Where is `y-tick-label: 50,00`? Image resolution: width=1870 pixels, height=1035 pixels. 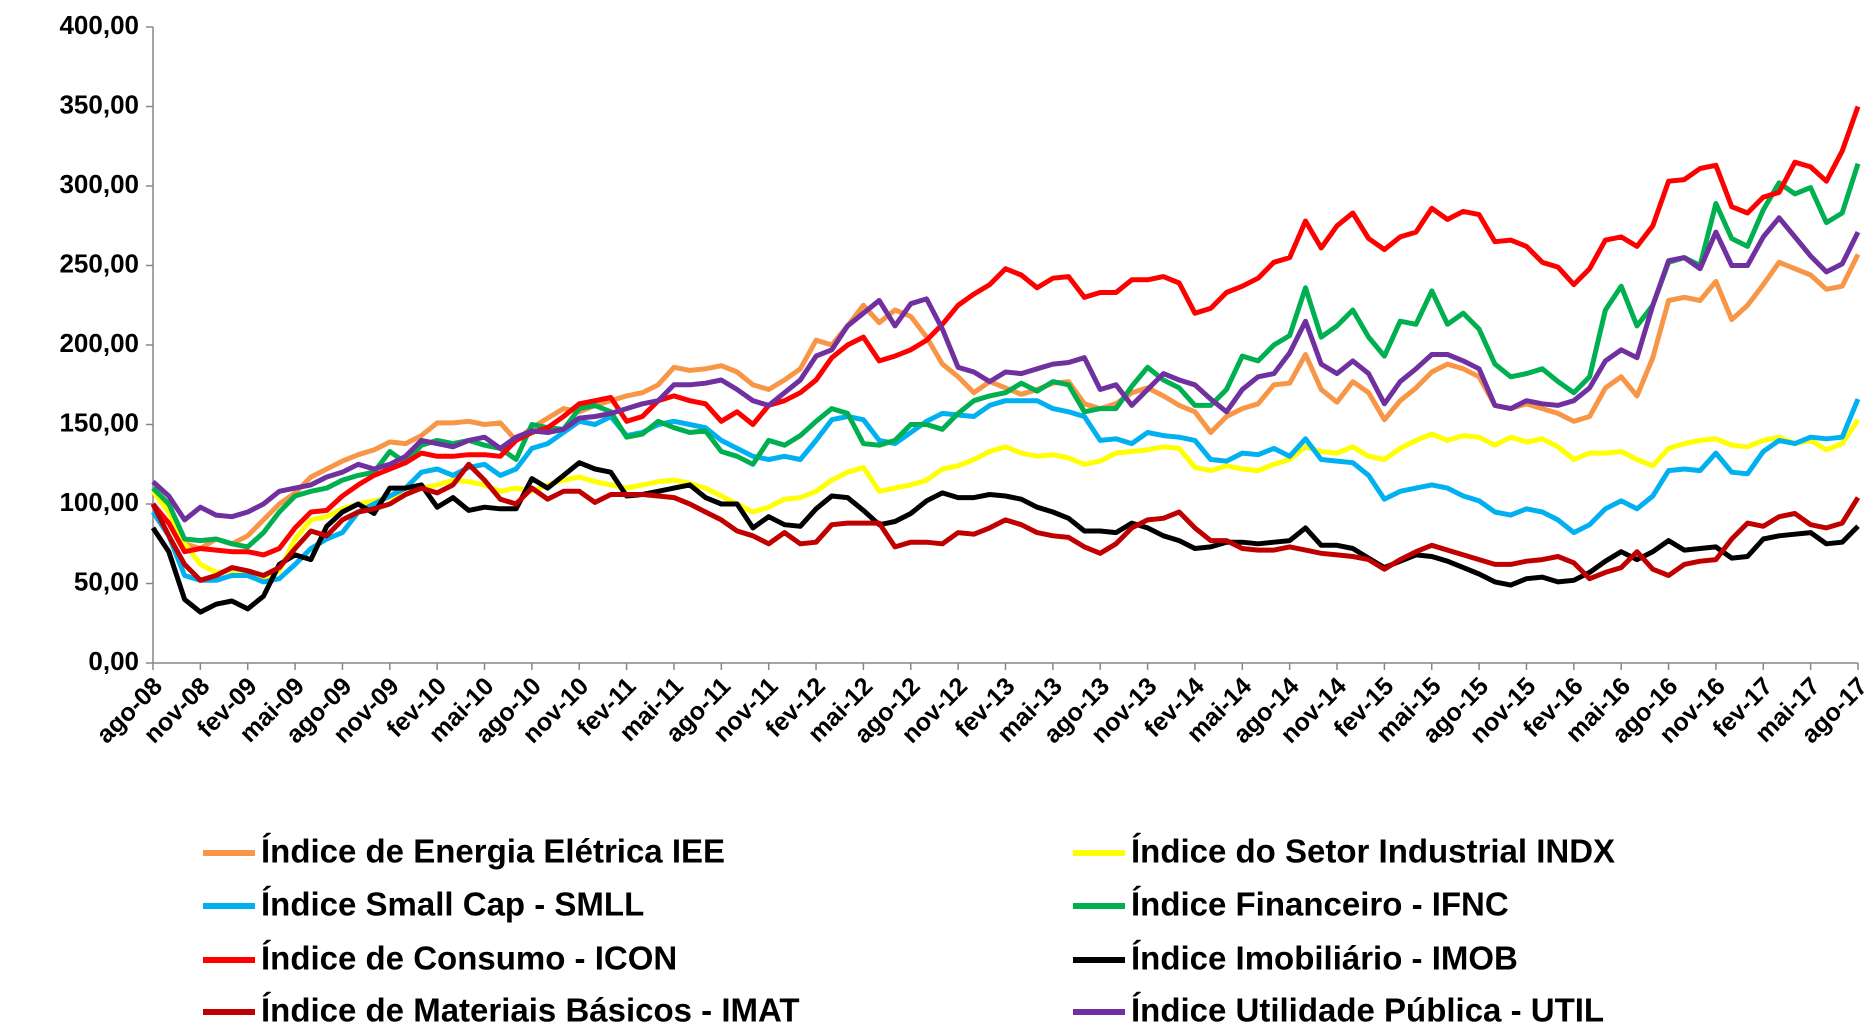 y-tick-label: 50,00 is located at coordinates (106, 581).